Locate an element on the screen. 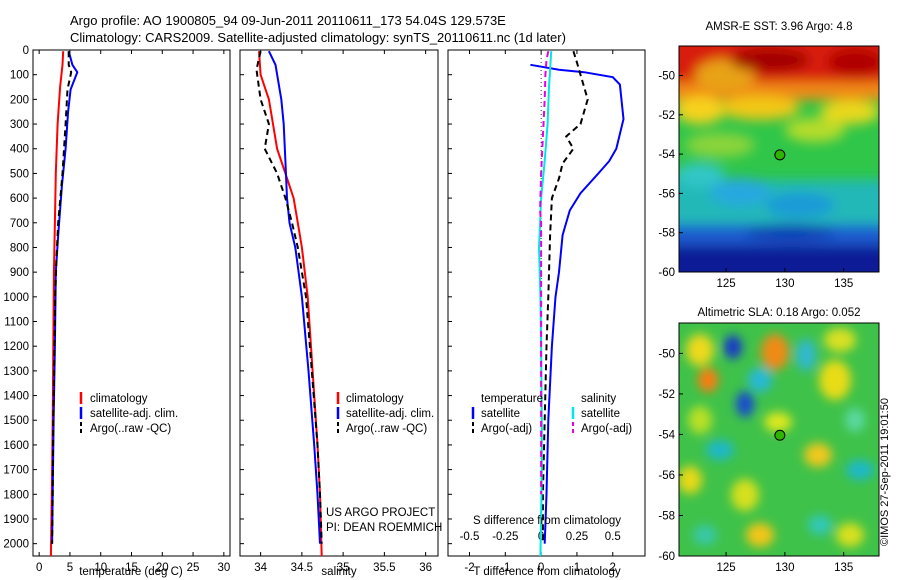 The image size is (900, 580). sla-map-title: Altimetric SLA: 0.18 Argo: 0.052 is located at coordinates (778, 313).